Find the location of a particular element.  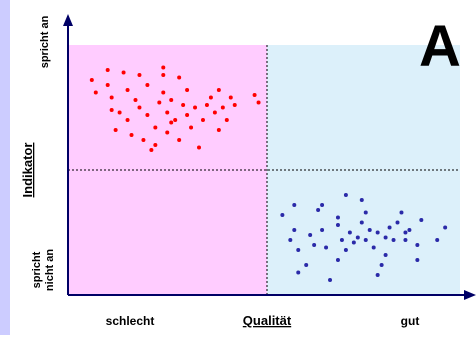

x-category: gut is located at coordinates (410, 321).